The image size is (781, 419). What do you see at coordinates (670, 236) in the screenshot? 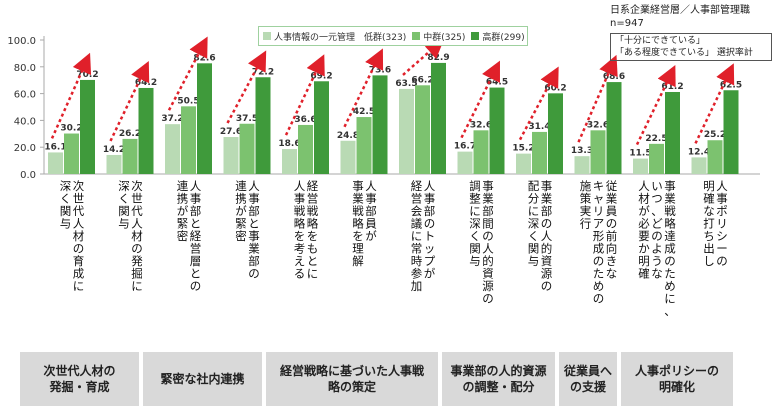
I see `x-category-label-char: 達` at bounding box center [670, 236].